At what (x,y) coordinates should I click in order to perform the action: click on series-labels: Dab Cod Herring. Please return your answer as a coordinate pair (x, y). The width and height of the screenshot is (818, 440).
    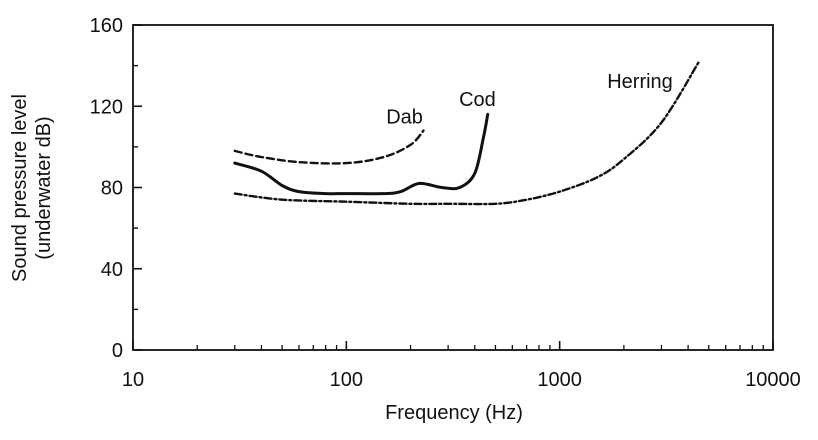
    Looking at the image, I should click on (529, 100).